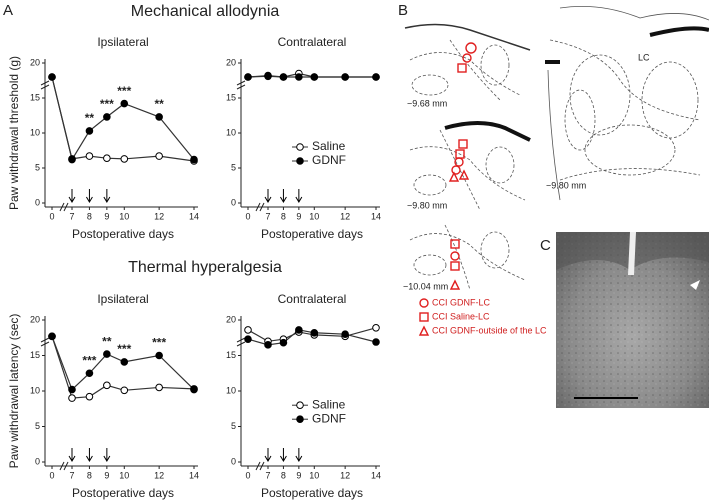 This screenshot has height=502, width=709. Describe the element at coordinates (8, 10) in the screenshot. I see `panel-label: A` at that location.